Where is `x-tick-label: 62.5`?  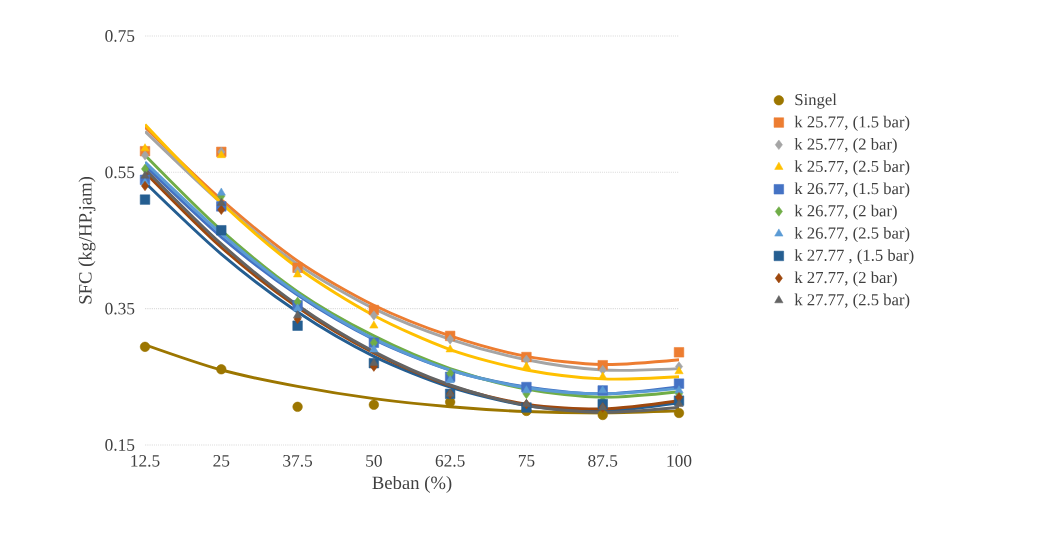
x-tick-label: 62.5 is located at coordinates (450, 461).